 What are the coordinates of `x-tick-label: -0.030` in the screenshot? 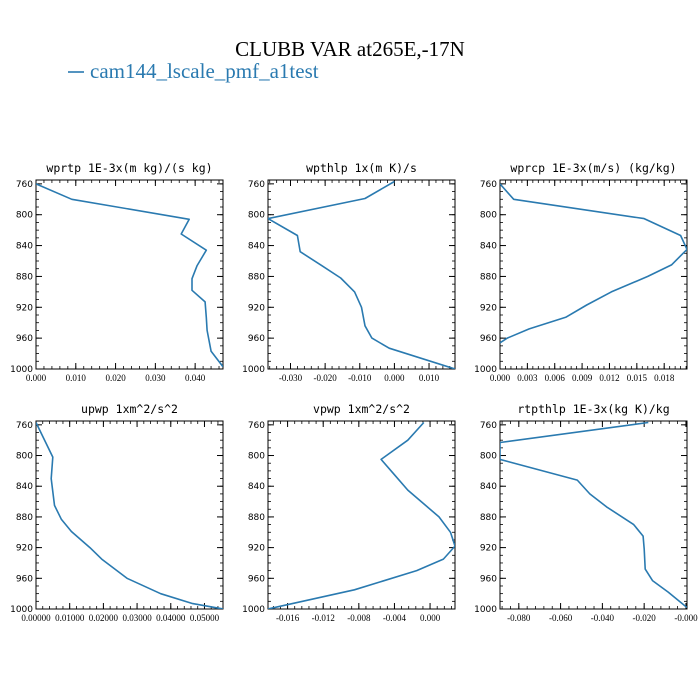 It's located at (291, 378).